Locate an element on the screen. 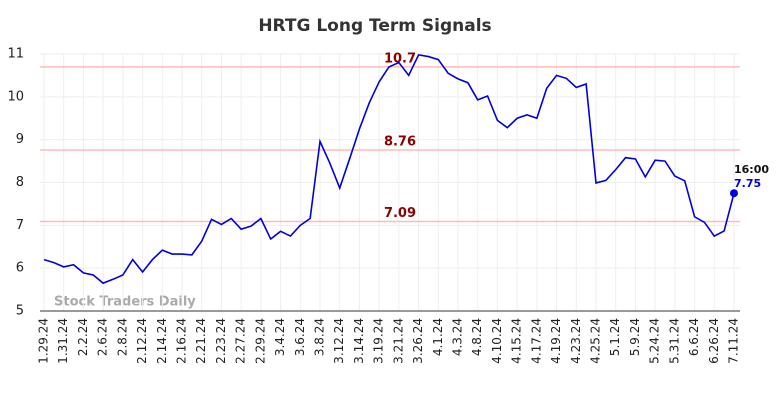 Image resolution: width=784 pixels, height=398 pixels. x-tick-label: 4.8.24 is located at coordinates (477, 337).